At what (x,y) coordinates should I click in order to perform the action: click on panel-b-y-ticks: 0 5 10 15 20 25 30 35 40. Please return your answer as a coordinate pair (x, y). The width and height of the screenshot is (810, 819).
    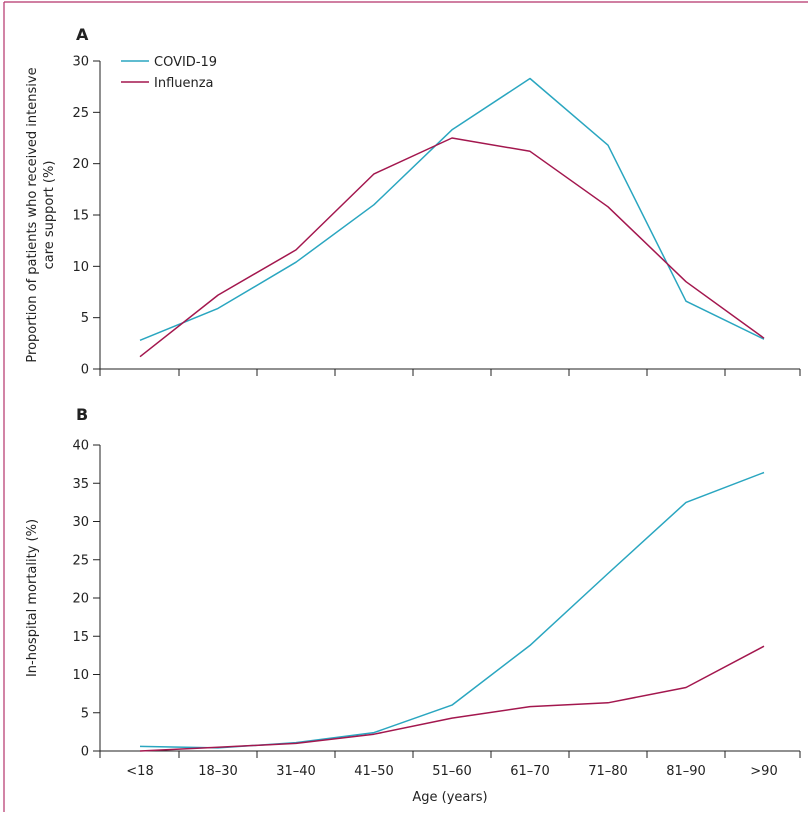
    Looking at the image, I should click on (86, 599).